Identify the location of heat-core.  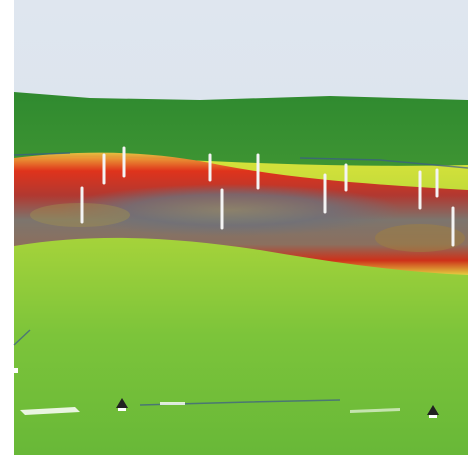
(230, 210).